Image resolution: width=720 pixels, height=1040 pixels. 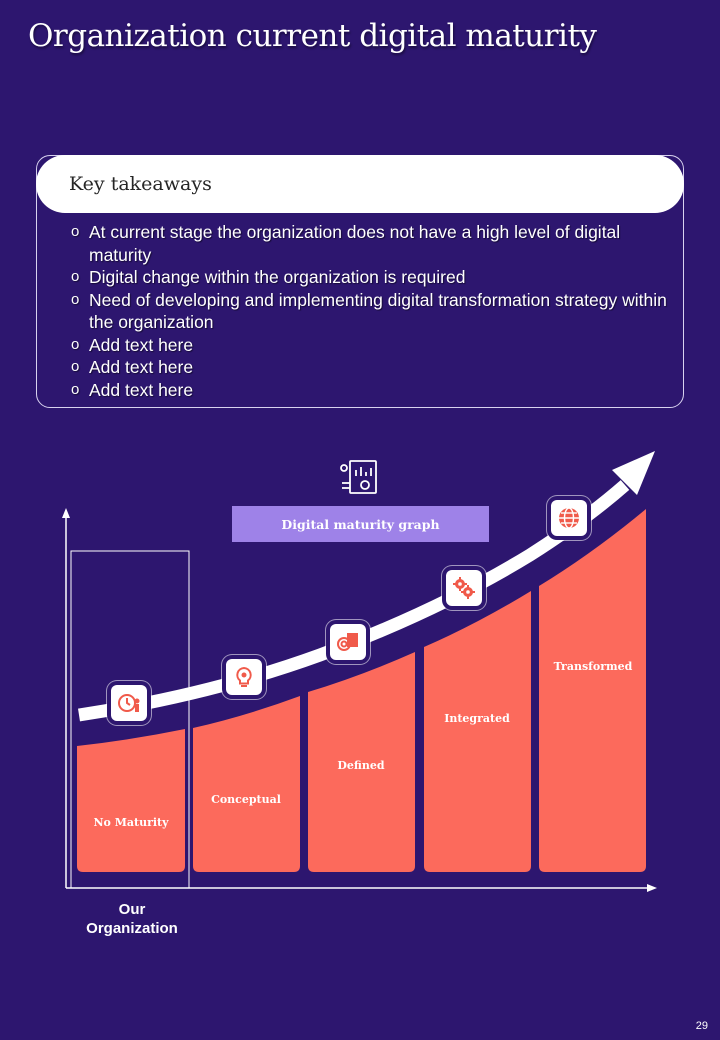 I want to click on x-axis-arrowhead, so click(x=652, y=888).